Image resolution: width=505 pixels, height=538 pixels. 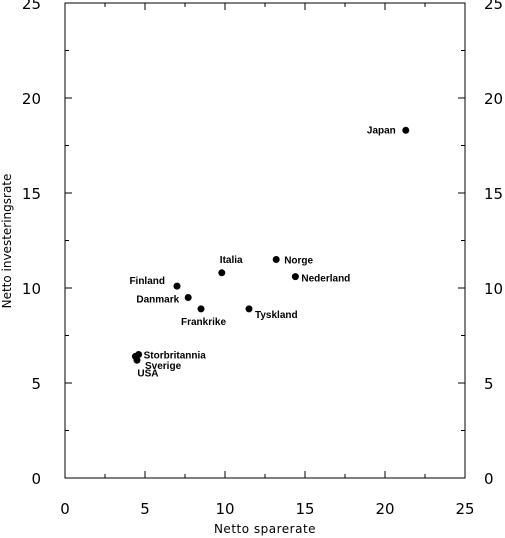 What do you see at coordinates (265, 529) in the screenshot?
I see `x-axis-title: Netto sparerate` at bounding box center [265, 529].